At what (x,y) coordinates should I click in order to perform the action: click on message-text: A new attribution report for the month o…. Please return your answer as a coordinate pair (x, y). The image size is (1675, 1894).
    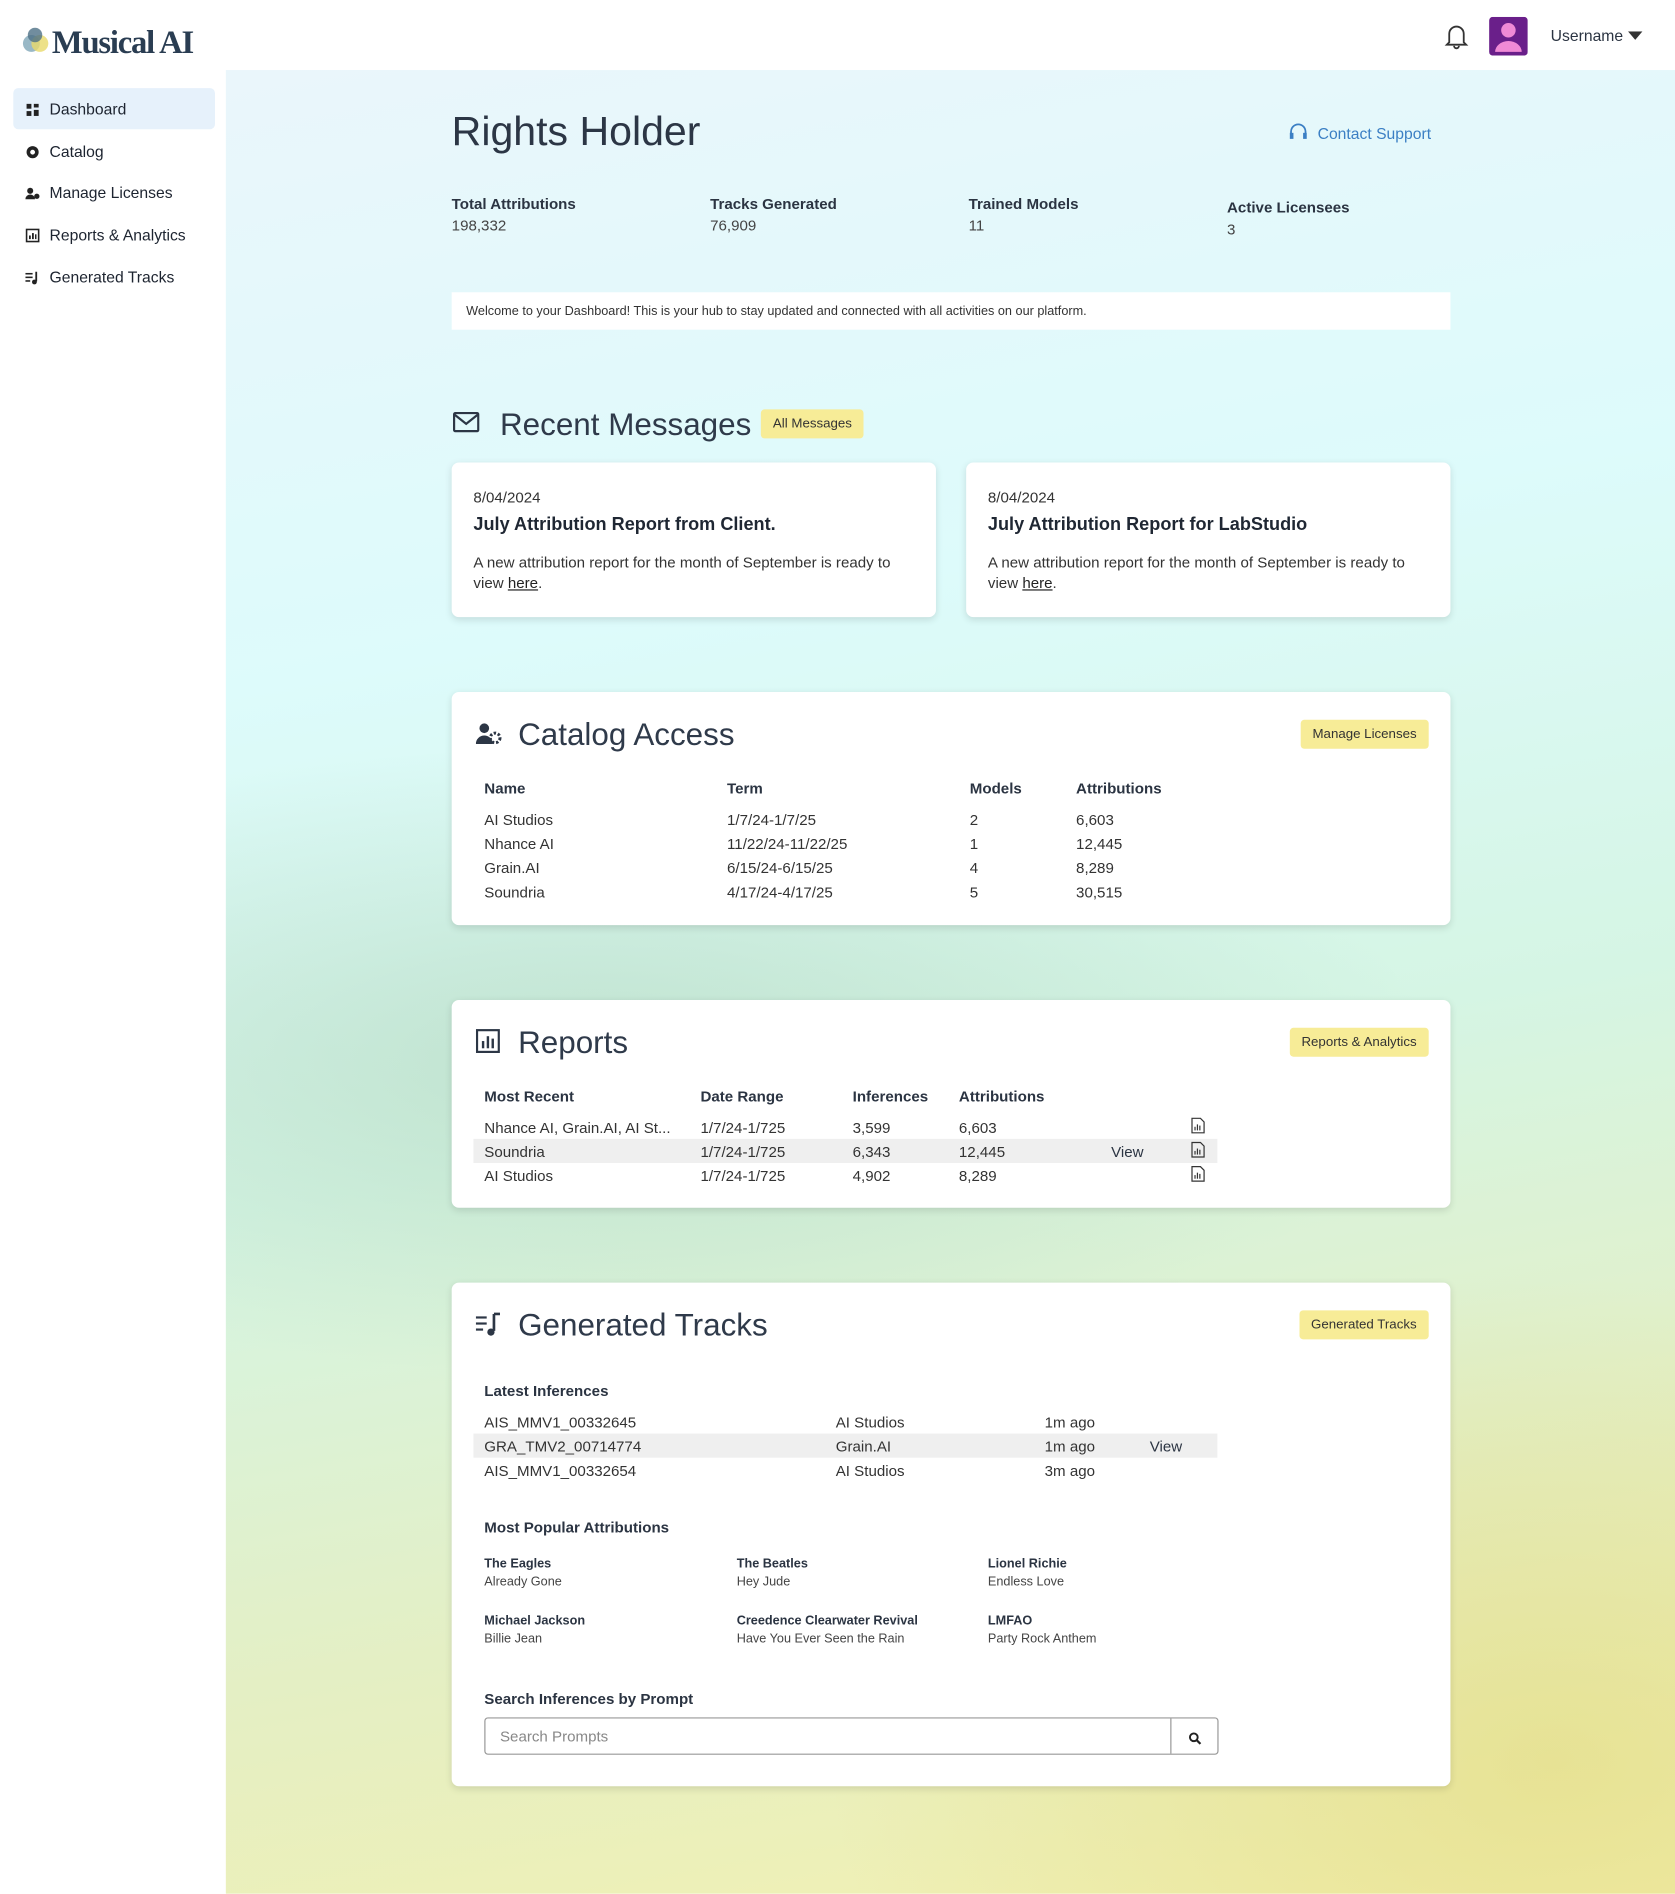
    Looking at the image, I should click on (1196, 573).